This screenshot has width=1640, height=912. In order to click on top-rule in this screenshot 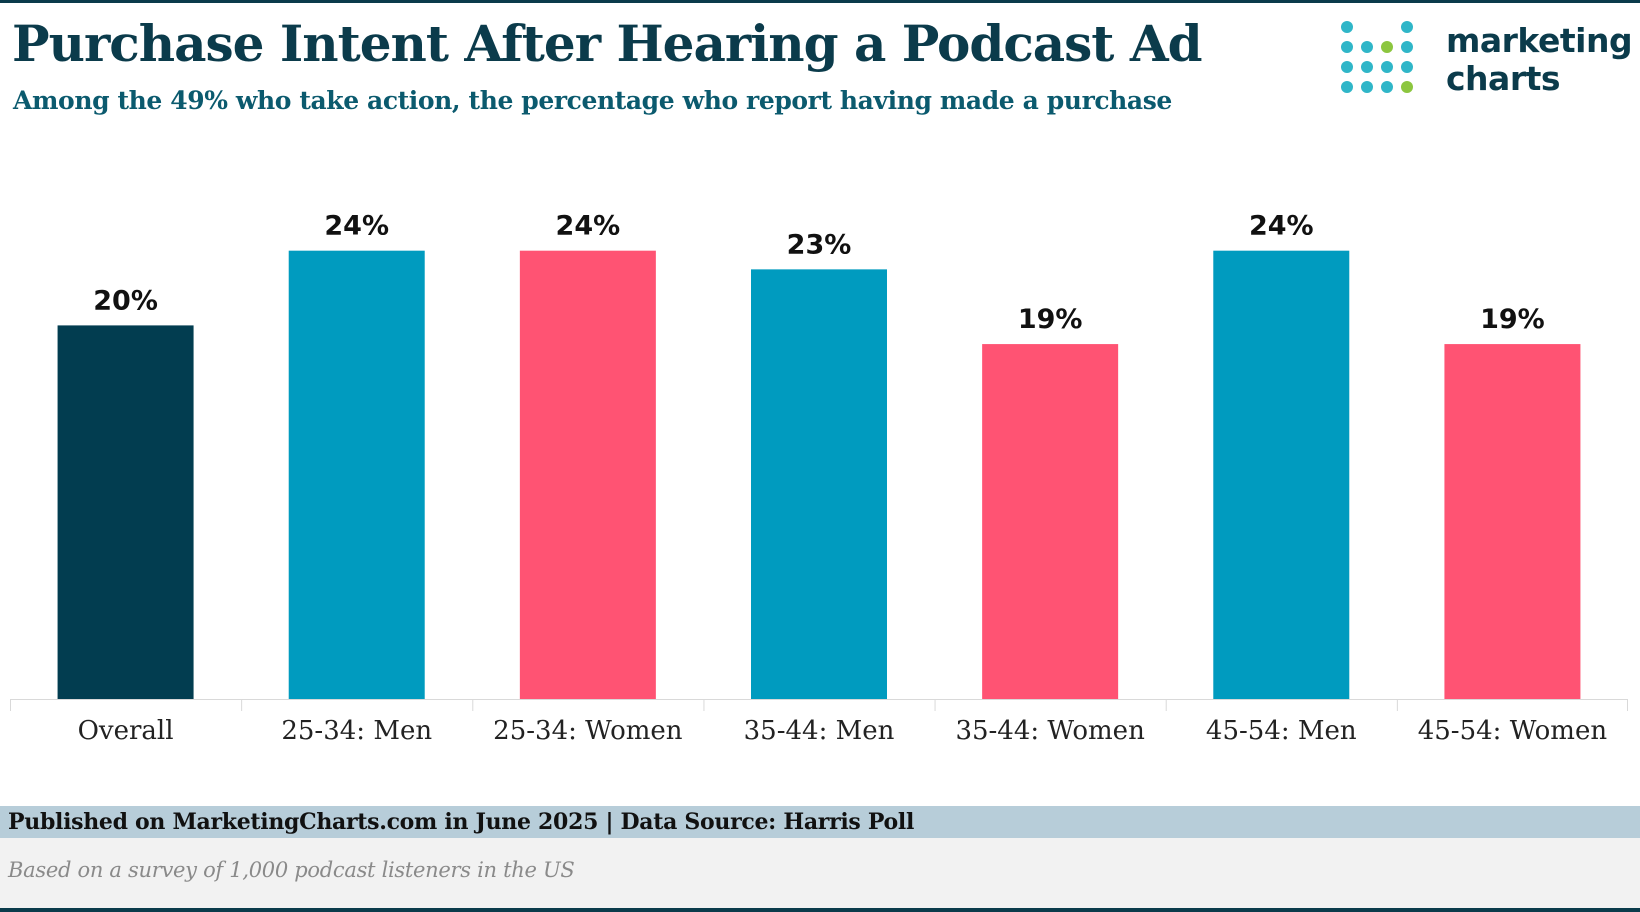, I will do `click(820, 1)`.